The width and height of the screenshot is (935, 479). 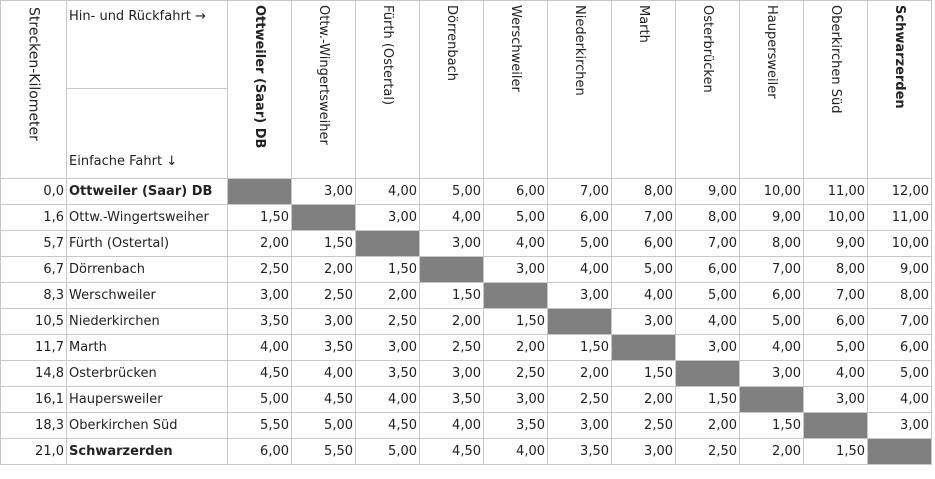 I want to click on station-name-cell: Ottweiler (Saar) DB, so click(x=147, y=191).